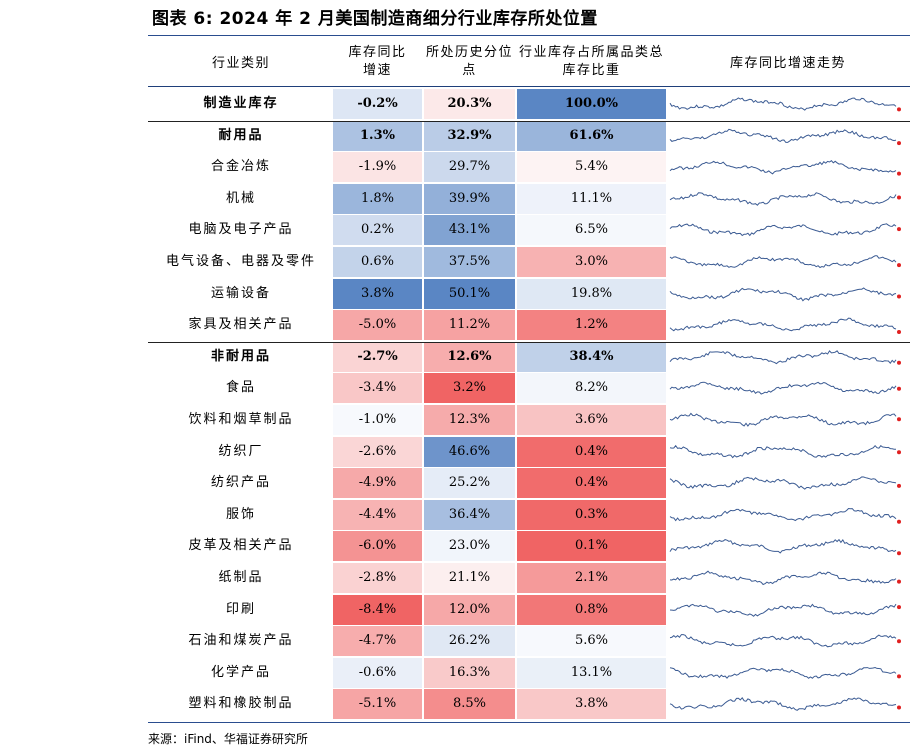 This screenshot has height=752, width=916. I want to click on row-category-share: 100.0%, so click(591, 104).